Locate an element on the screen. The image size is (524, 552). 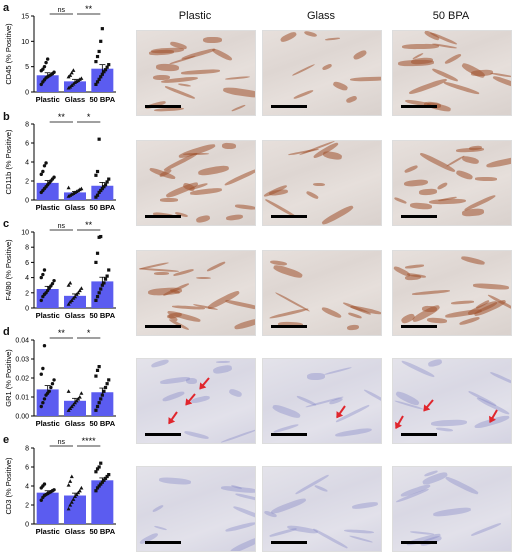
significance-label: ns is located at coordinates (62, 442).